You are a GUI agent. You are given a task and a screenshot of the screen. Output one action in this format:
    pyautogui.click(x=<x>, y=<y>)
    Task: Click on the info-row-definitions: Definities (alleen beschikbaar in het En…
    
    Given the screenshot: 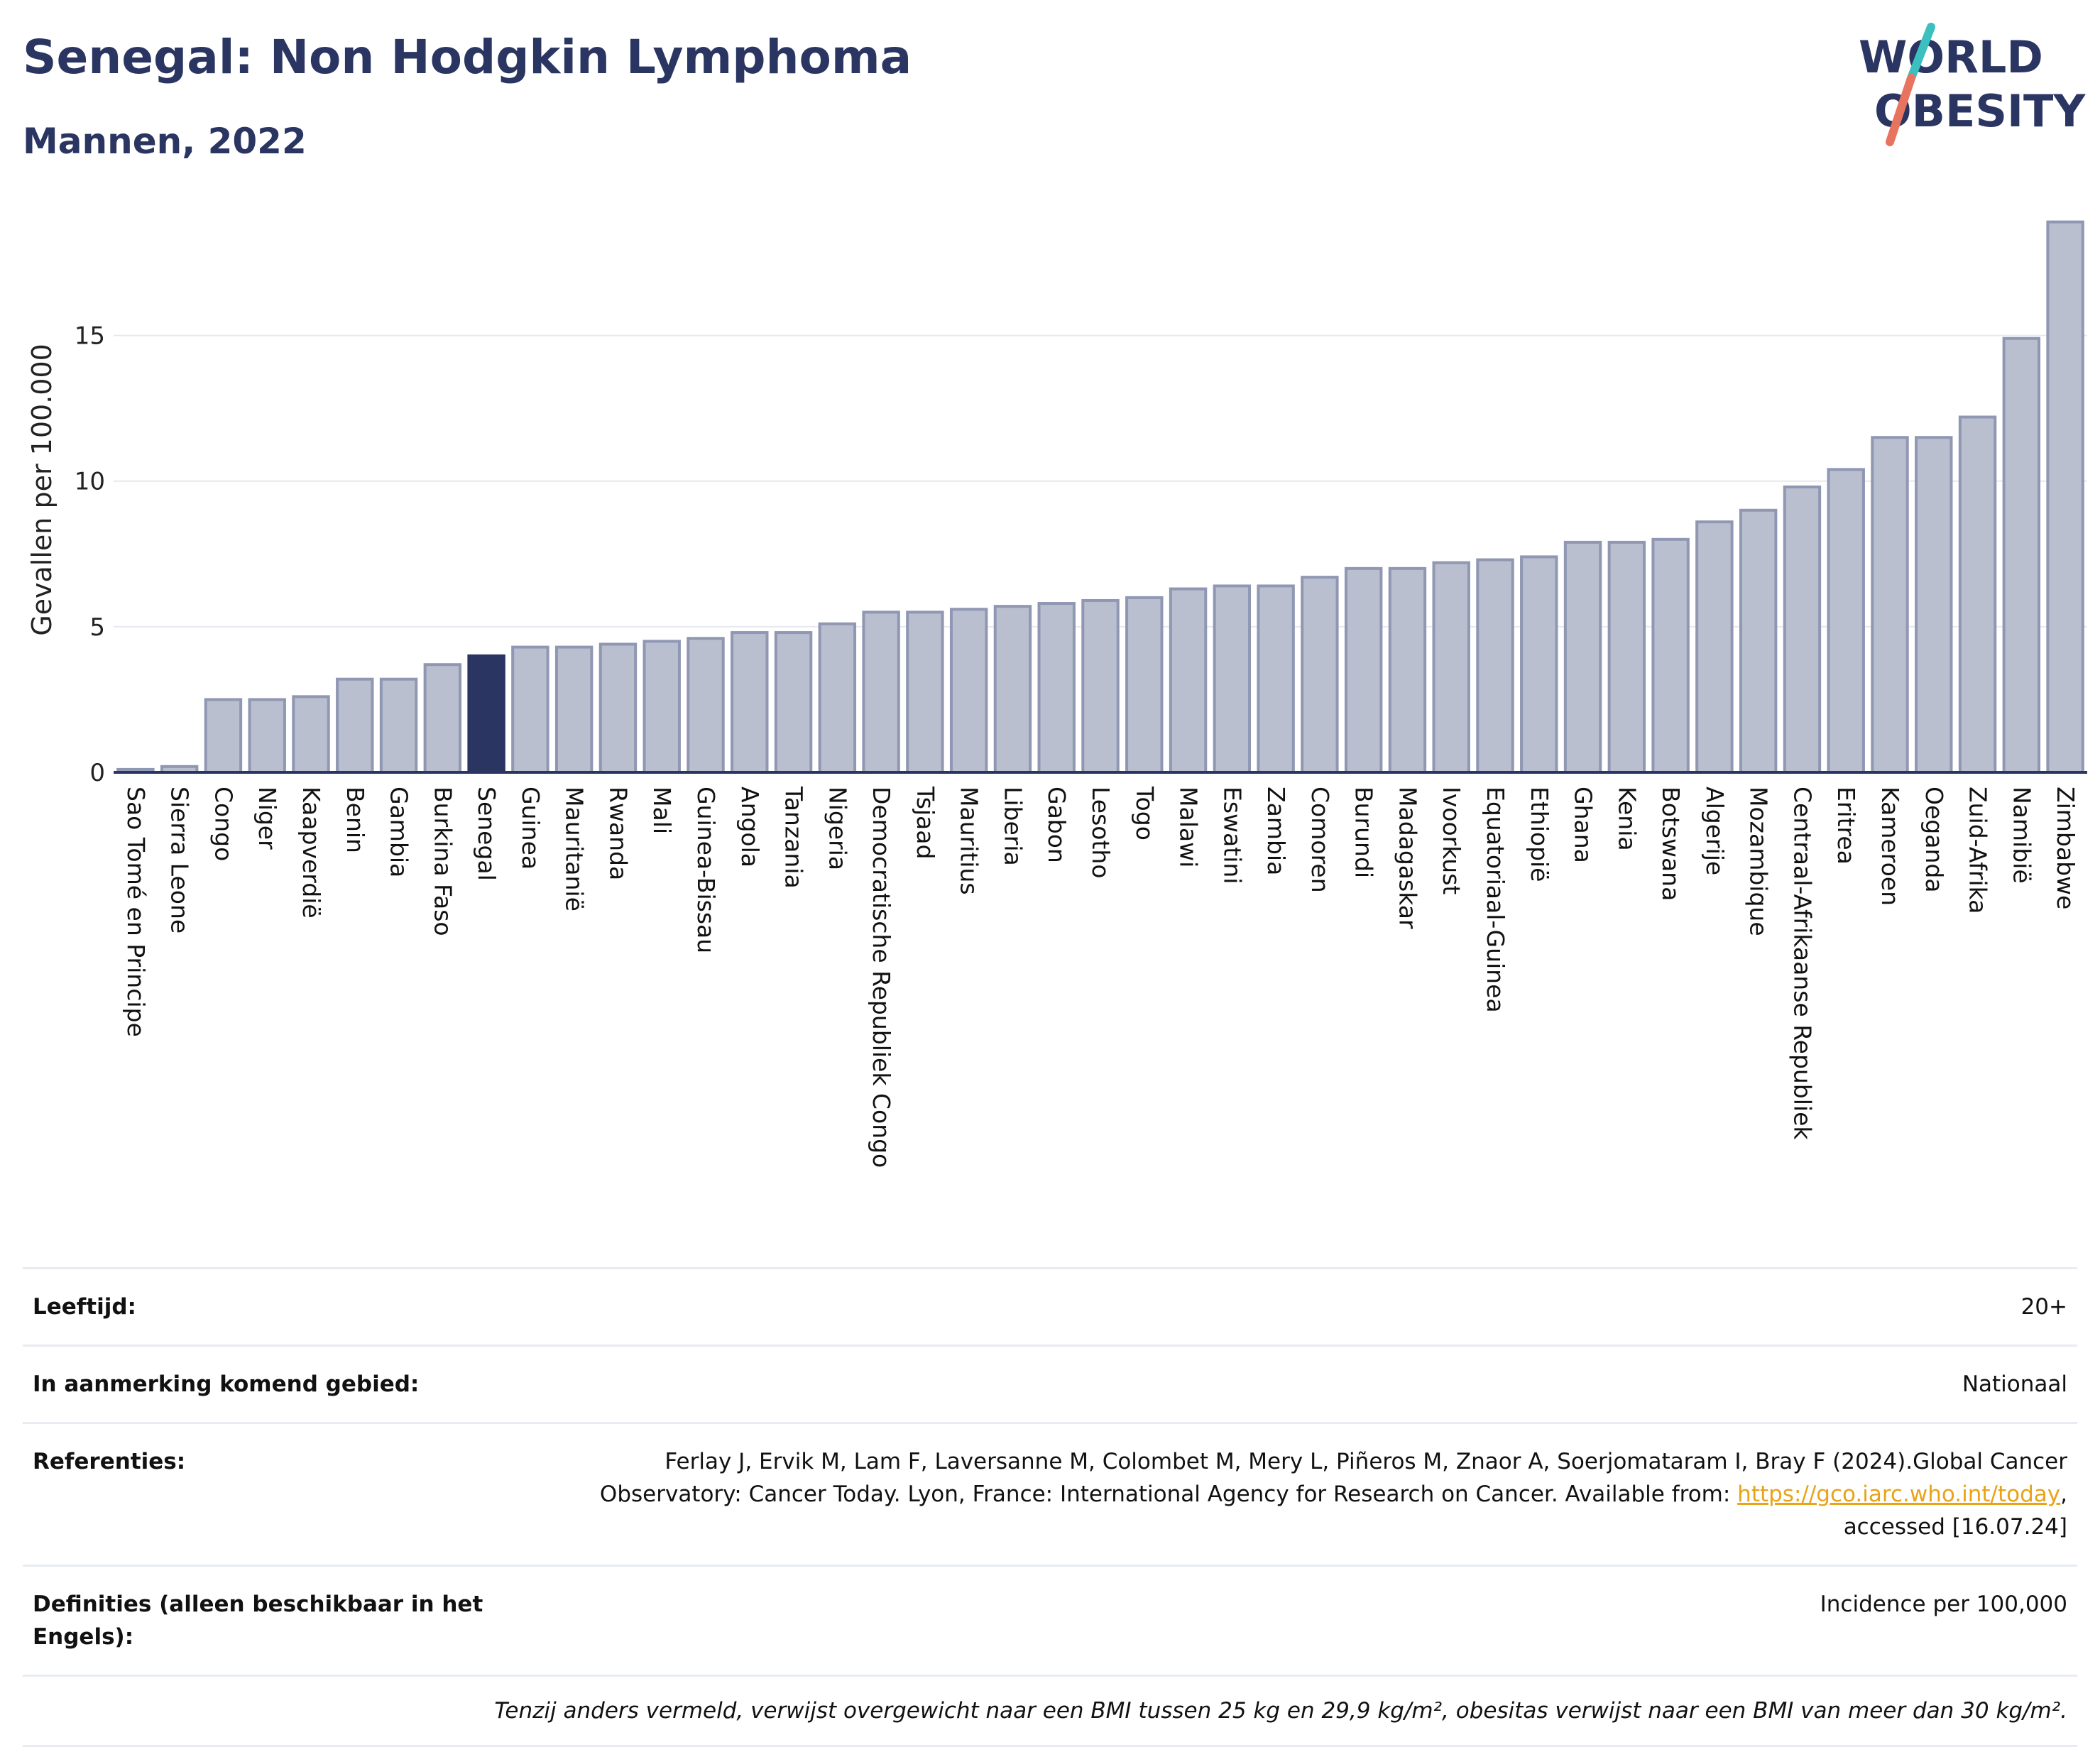 What is the action you would take?
    pyautogui.click(x=1050, y=1620)
    